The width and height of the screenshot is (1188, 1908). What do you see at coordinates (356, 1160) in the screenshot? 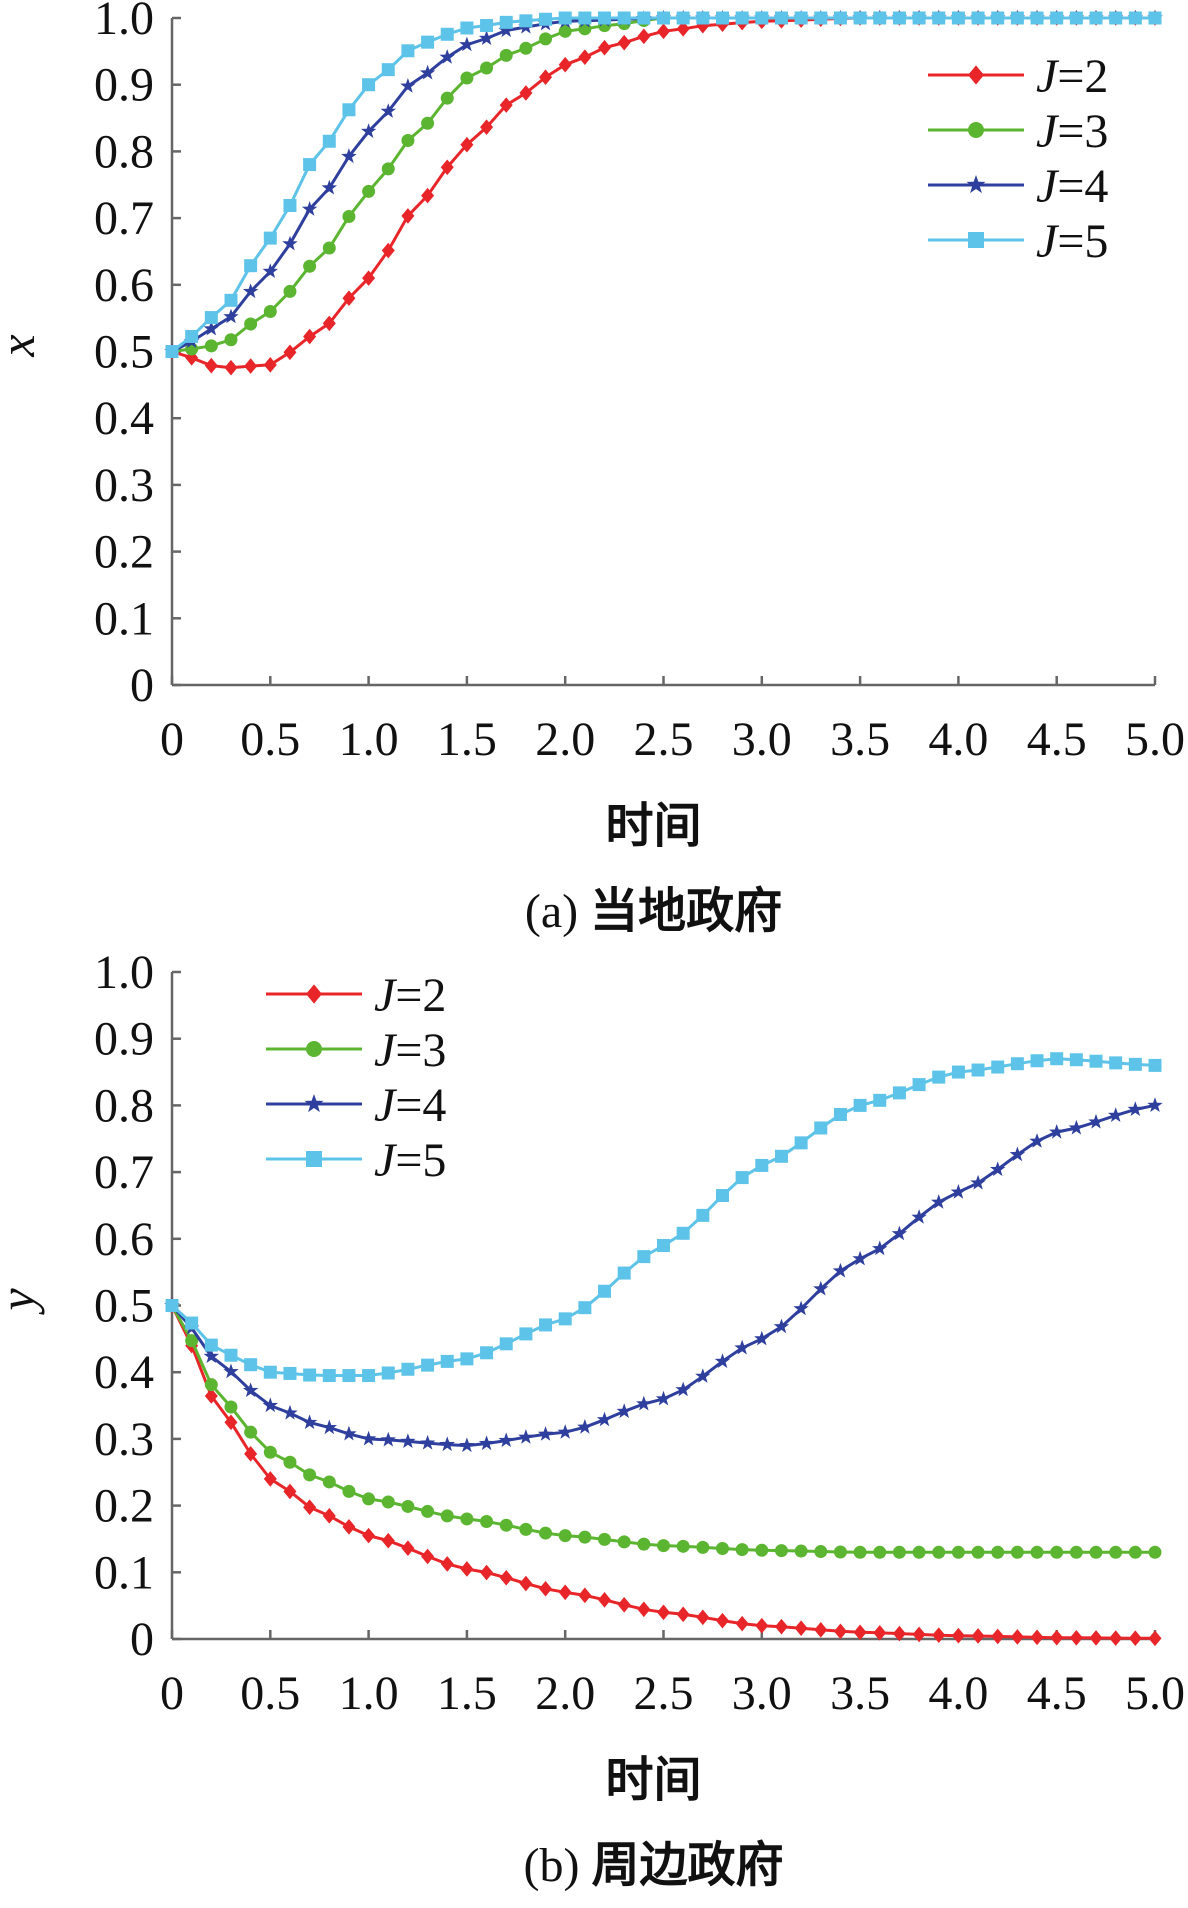
I see `legend-item: J=5` at bounding box center [356, 1160].